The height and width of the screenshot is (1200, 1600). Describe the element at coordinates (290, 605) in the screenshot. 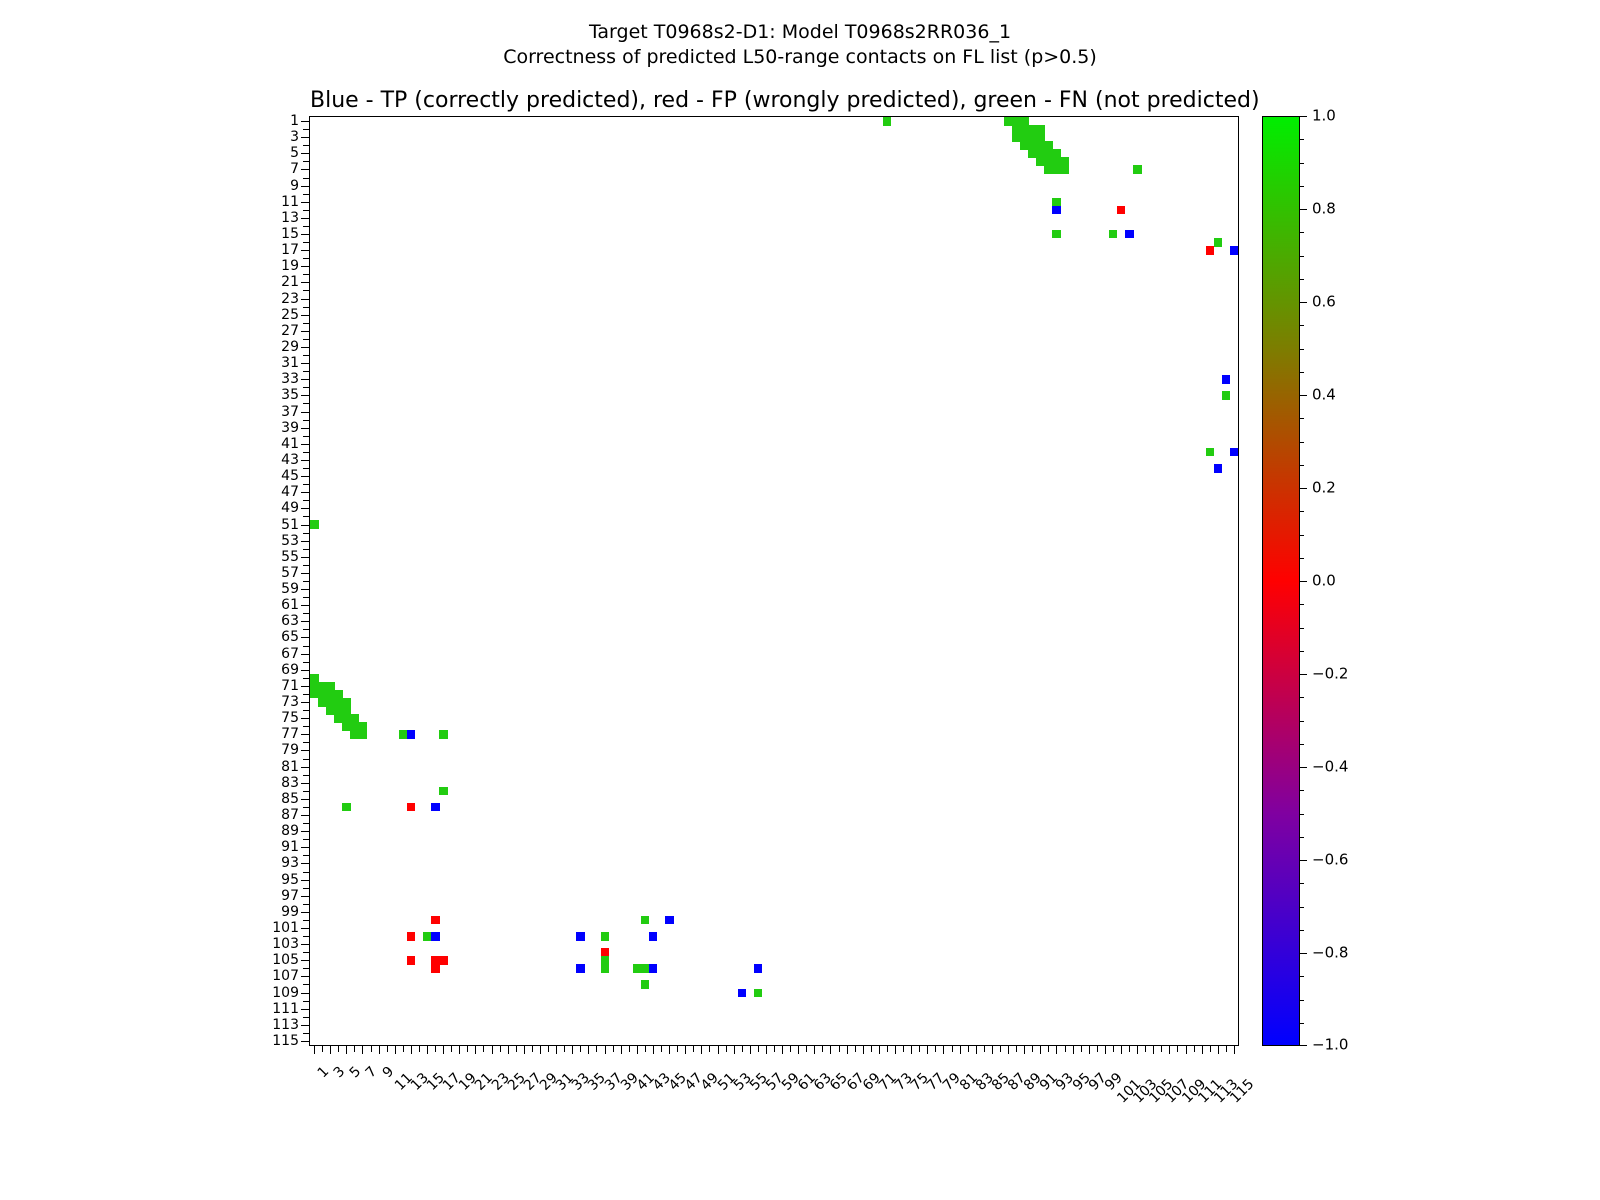

I see `y-axis-label: 61` at that location.